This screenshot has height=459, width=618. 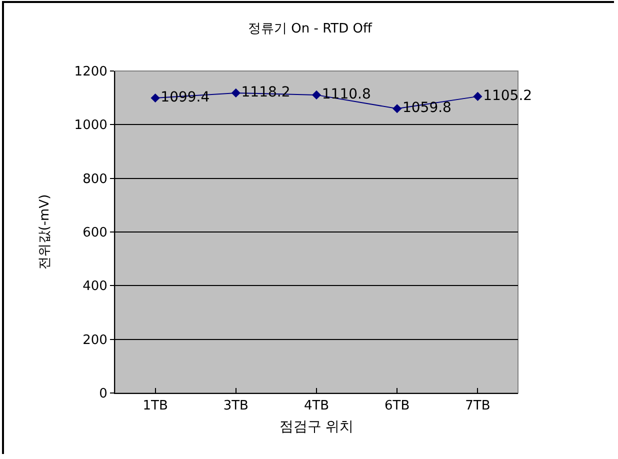 I want to click on x-tick-label: 6TB, so click(x=397, y=406).